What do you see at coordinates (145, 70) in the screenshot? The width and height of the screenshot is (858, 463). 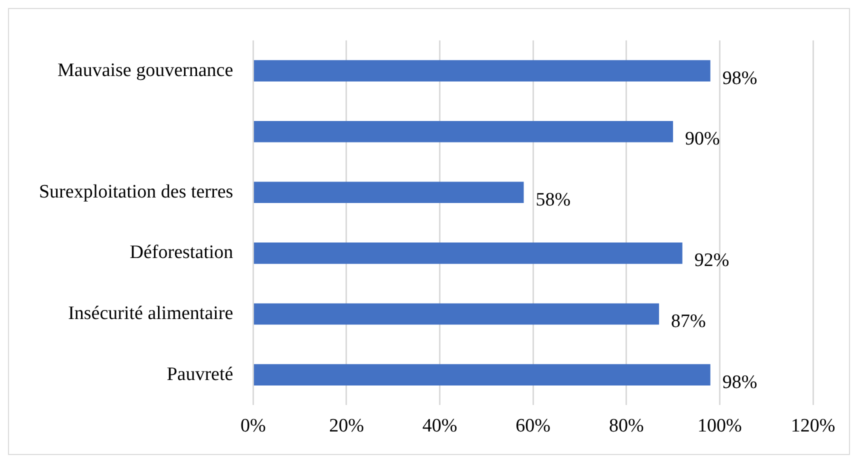 I see `y-tick-label: Mauvaise gouvernance` at bounding box center [145, 70].